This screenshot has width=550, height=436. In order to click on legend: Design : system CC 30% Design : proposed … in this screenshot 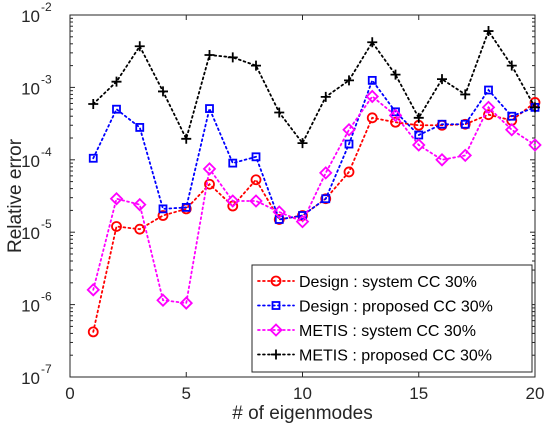, I will do `click(392, 318)`.